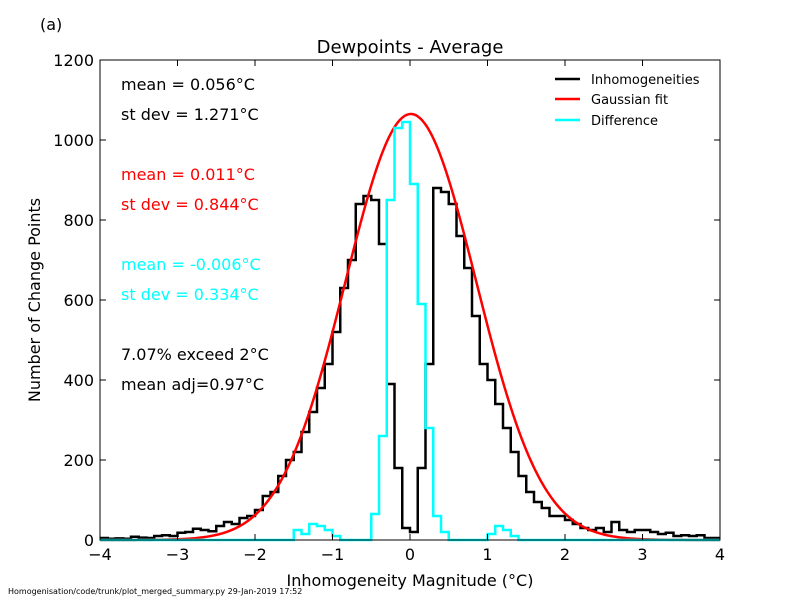 This screenshot has width=800, height=600. Describe the element at coordinates (255, 554) in the screenshot. I see `x-tick-label: −2` at that location.